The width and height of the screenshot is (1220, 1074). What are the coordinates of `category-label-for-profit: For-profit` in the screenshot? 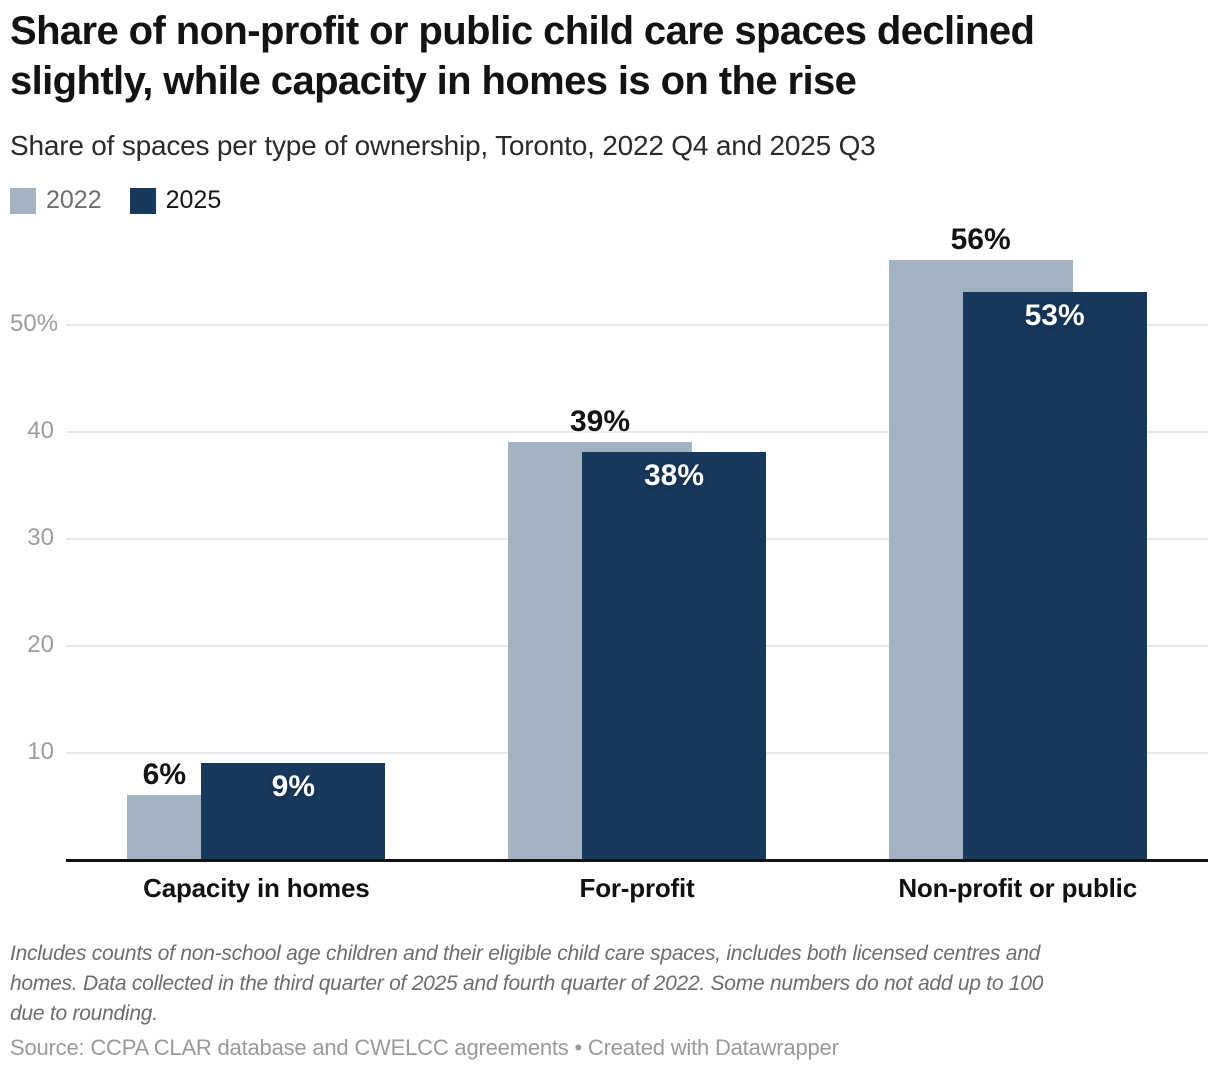 It's located at (637, 888).